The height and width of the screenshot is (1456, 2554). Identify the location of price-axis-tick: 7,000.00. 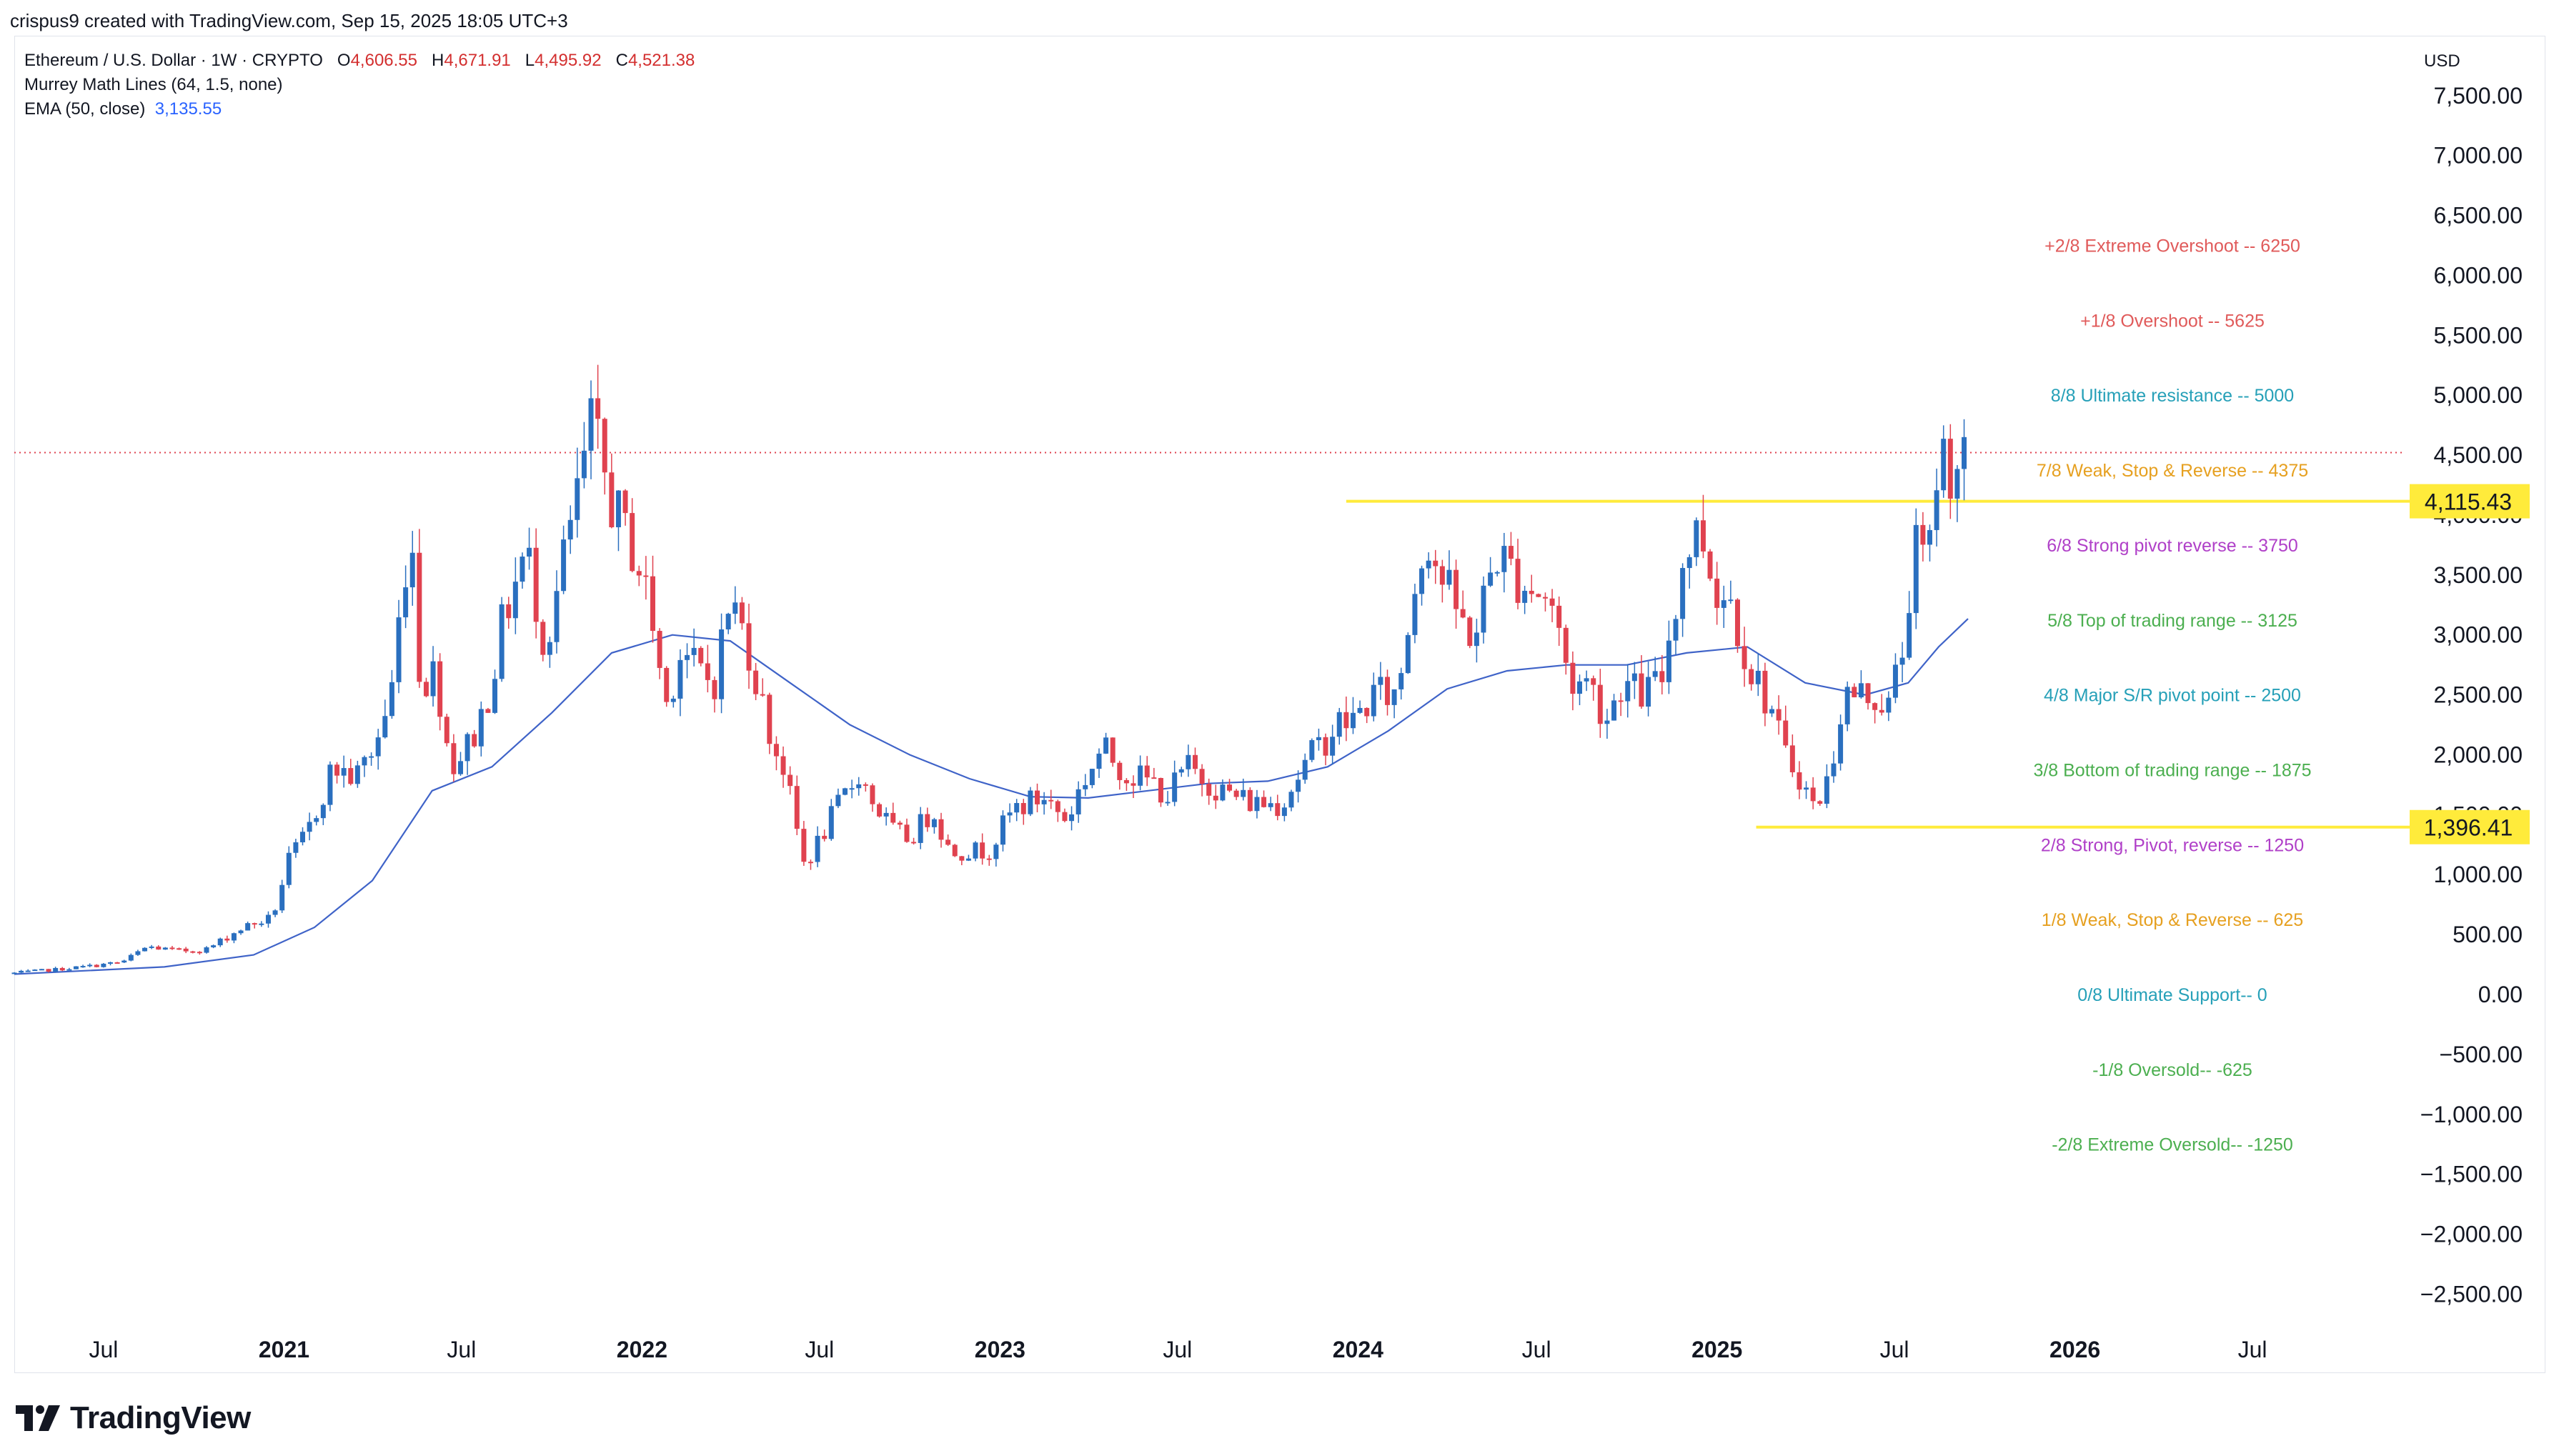
(2478, 156).